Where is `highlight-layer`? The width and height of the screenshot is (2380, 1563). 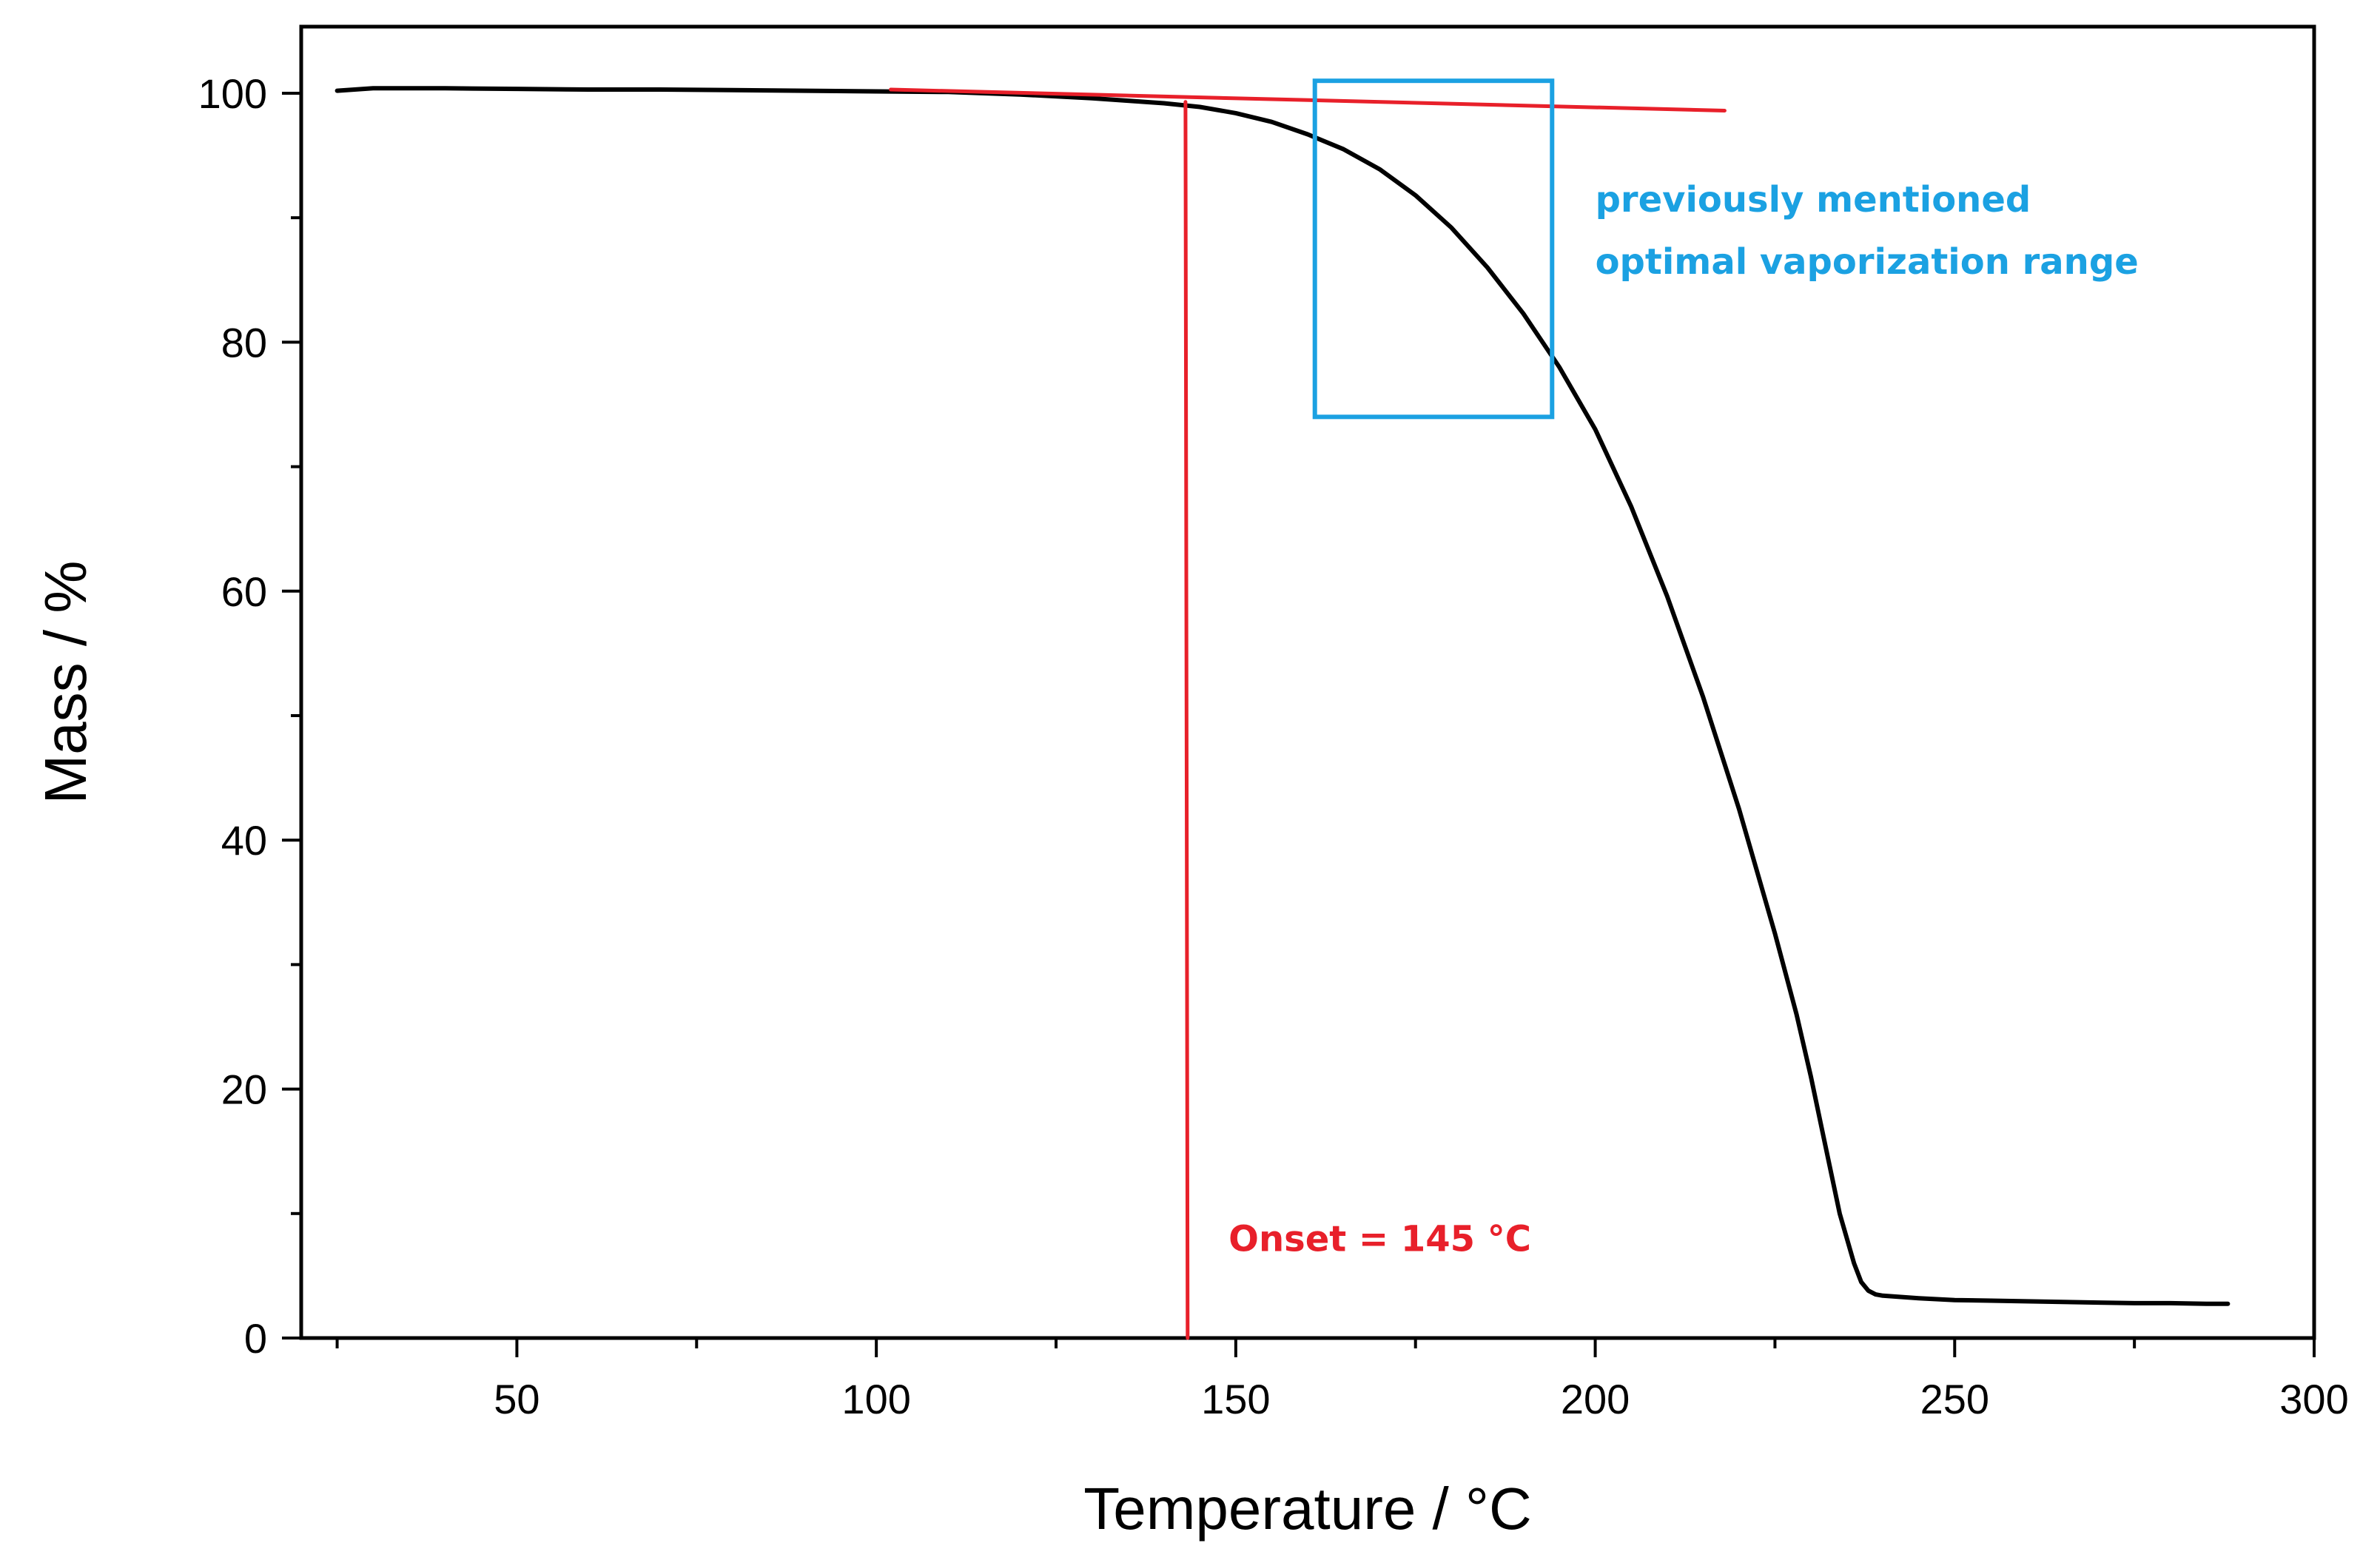
highlight-layer is located at coordinates (1434, 249).